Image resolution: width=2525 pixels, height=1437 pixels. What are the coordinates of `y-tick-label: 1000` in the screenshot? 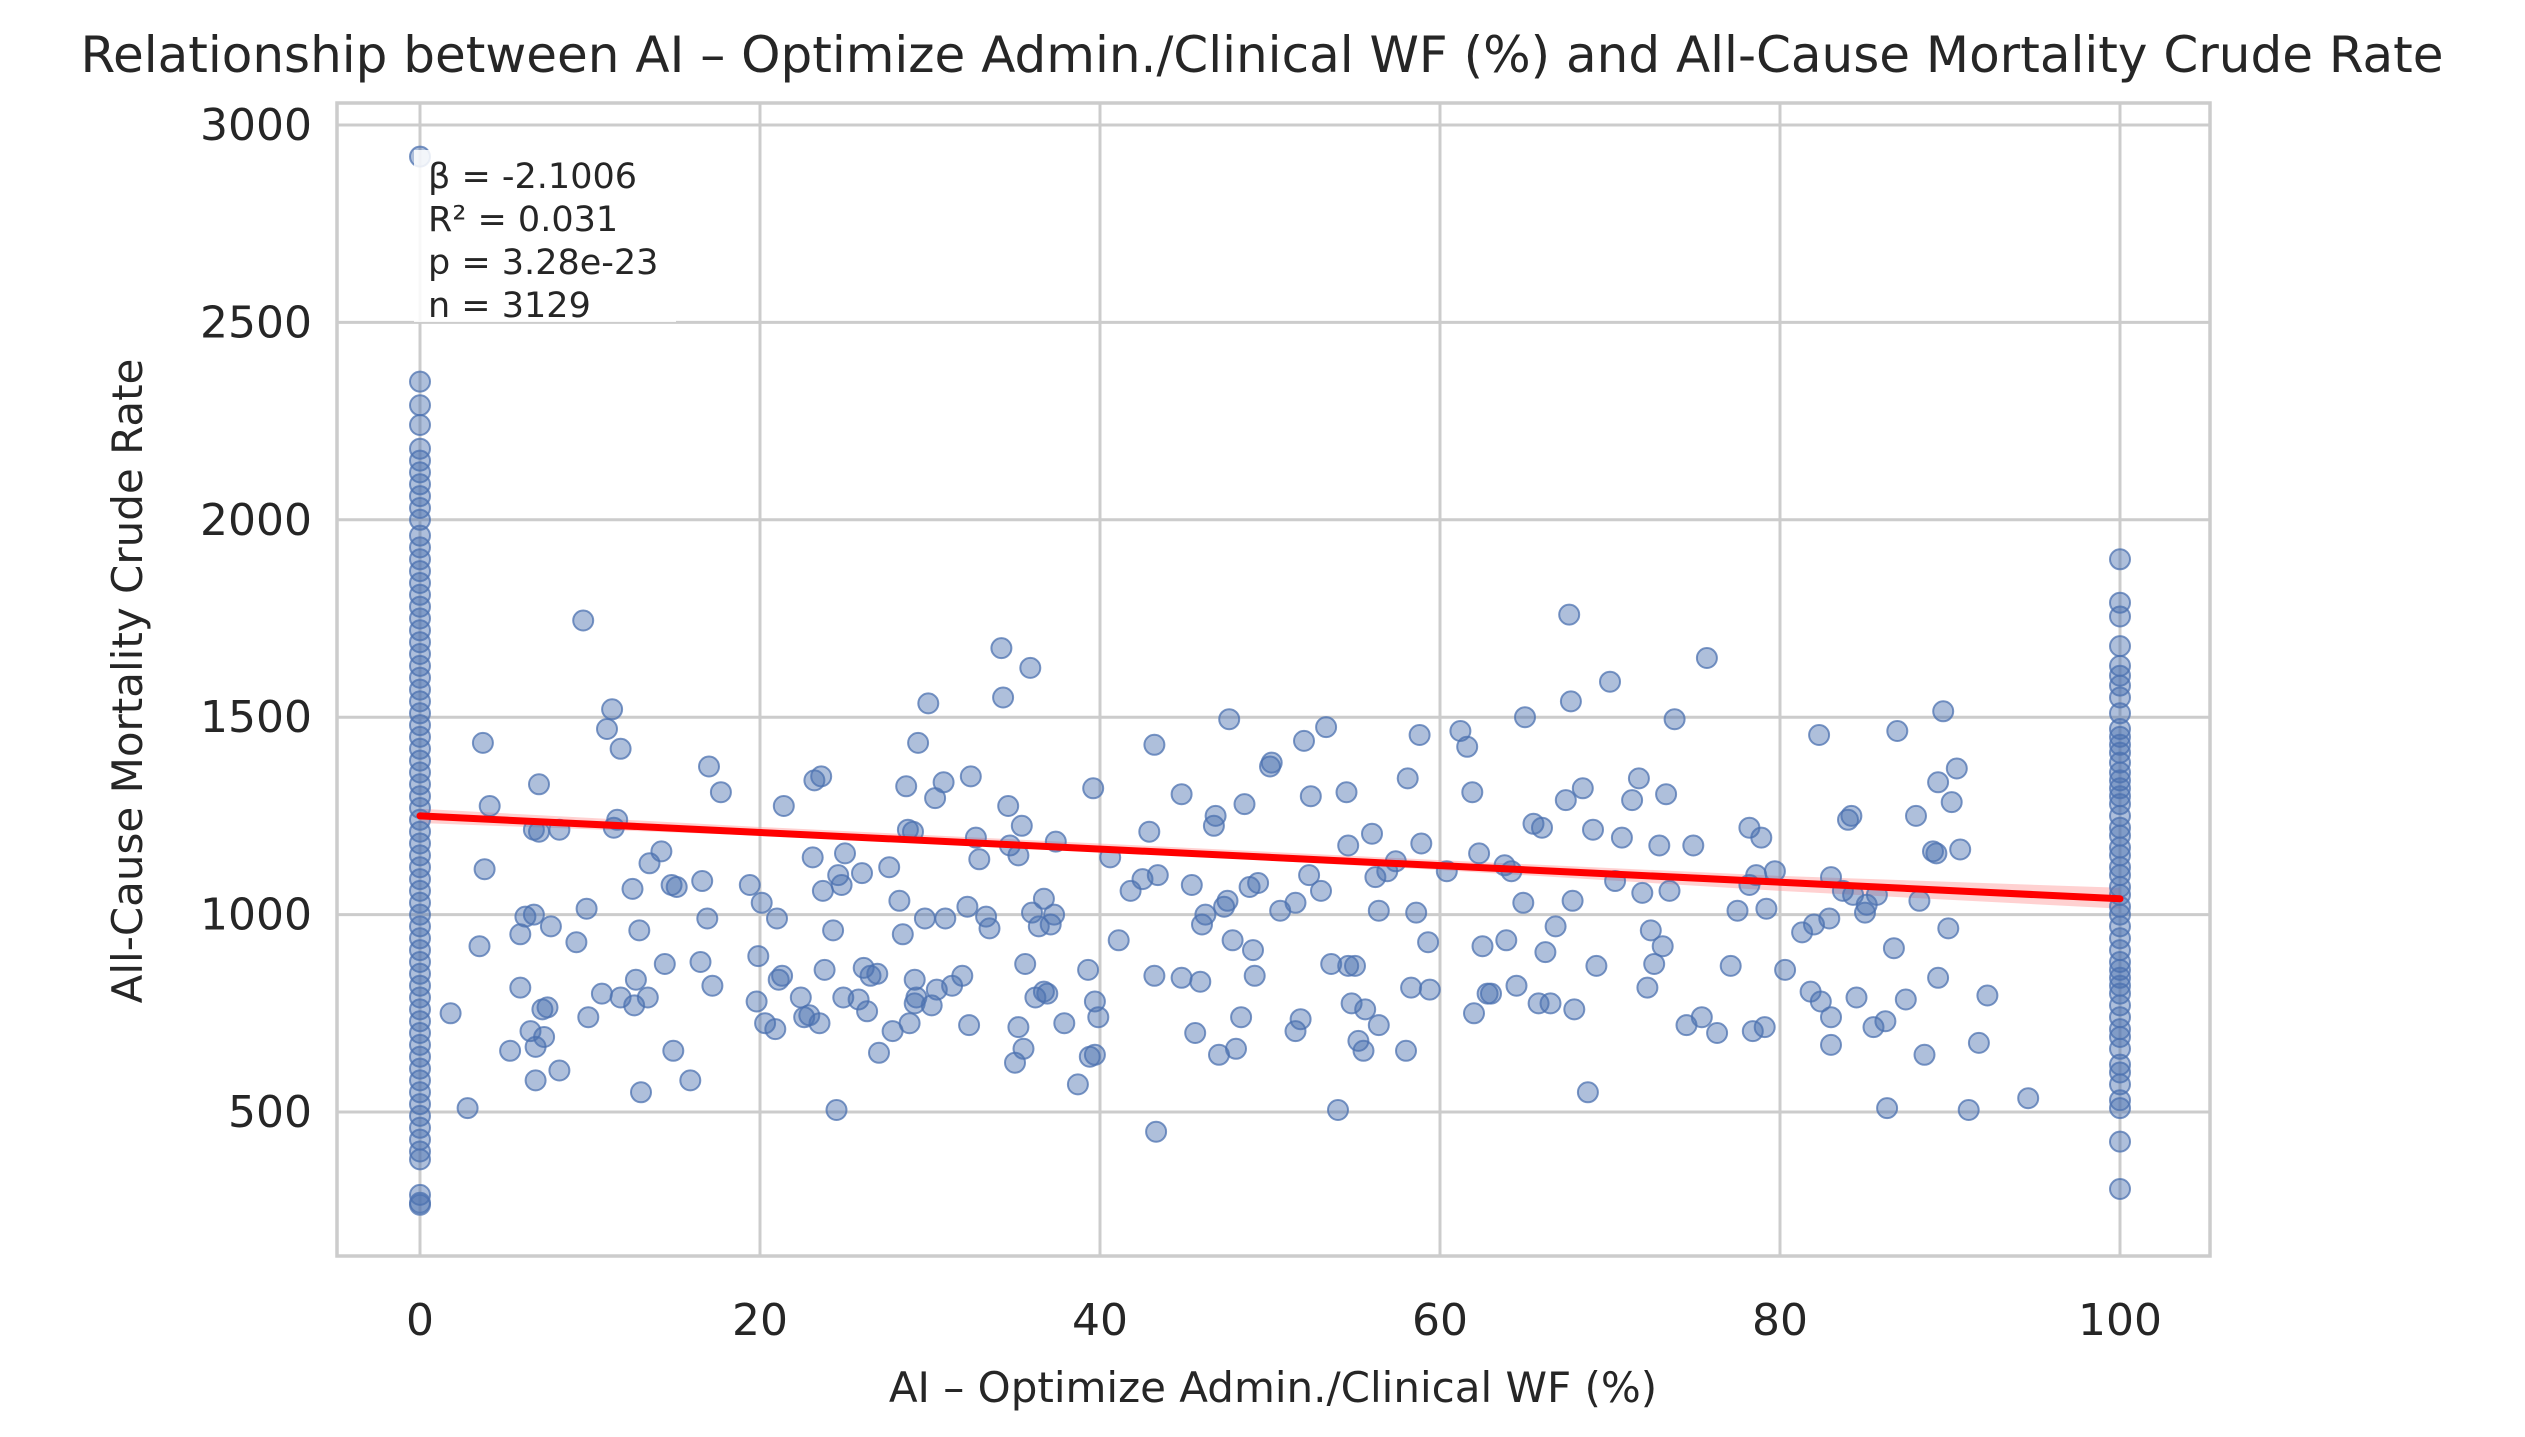 It's located at (256, 915).